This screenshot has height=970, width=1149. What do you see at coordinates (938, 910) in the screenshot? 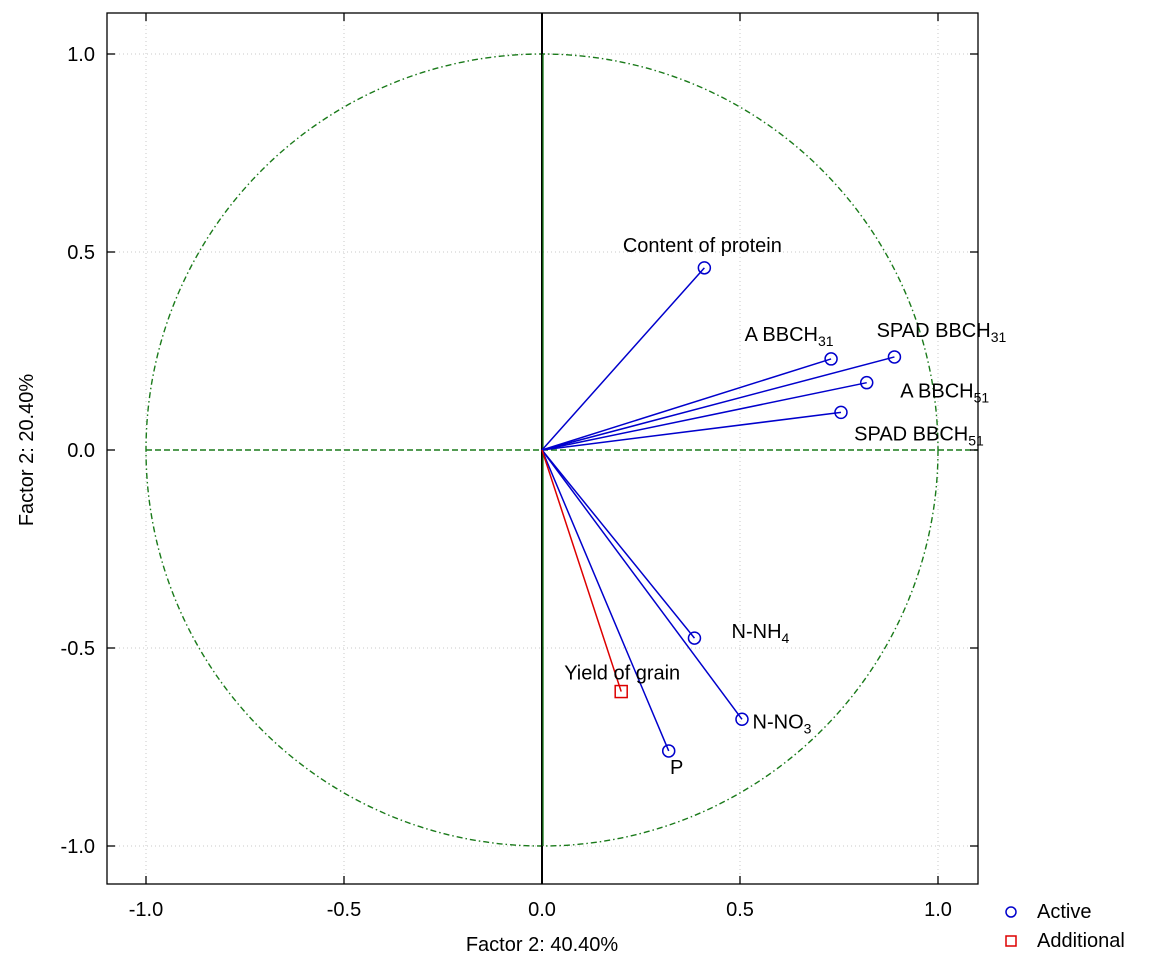
I see `x-tick-label: 1.0` at bounding box center [938, 910].